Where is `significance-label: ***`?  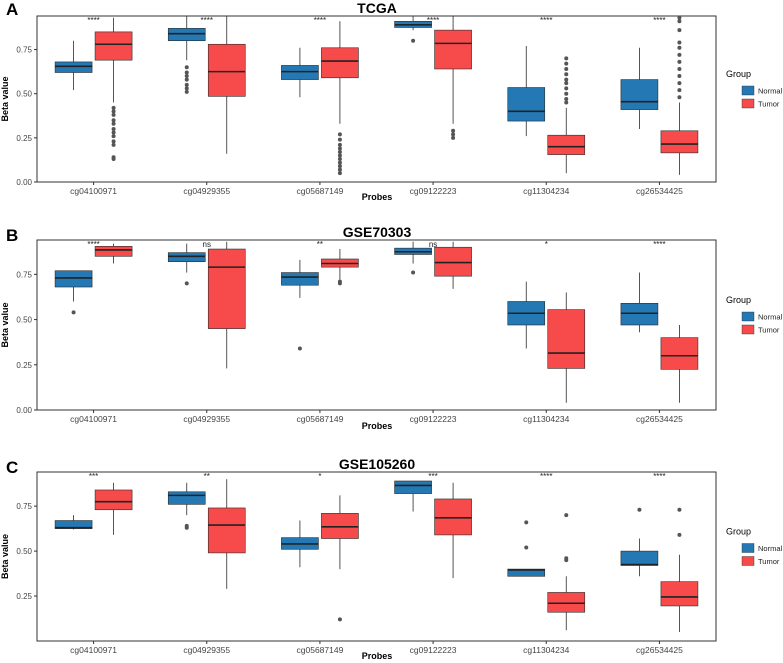
significance-label: *** is located at coordinates (432, 476).